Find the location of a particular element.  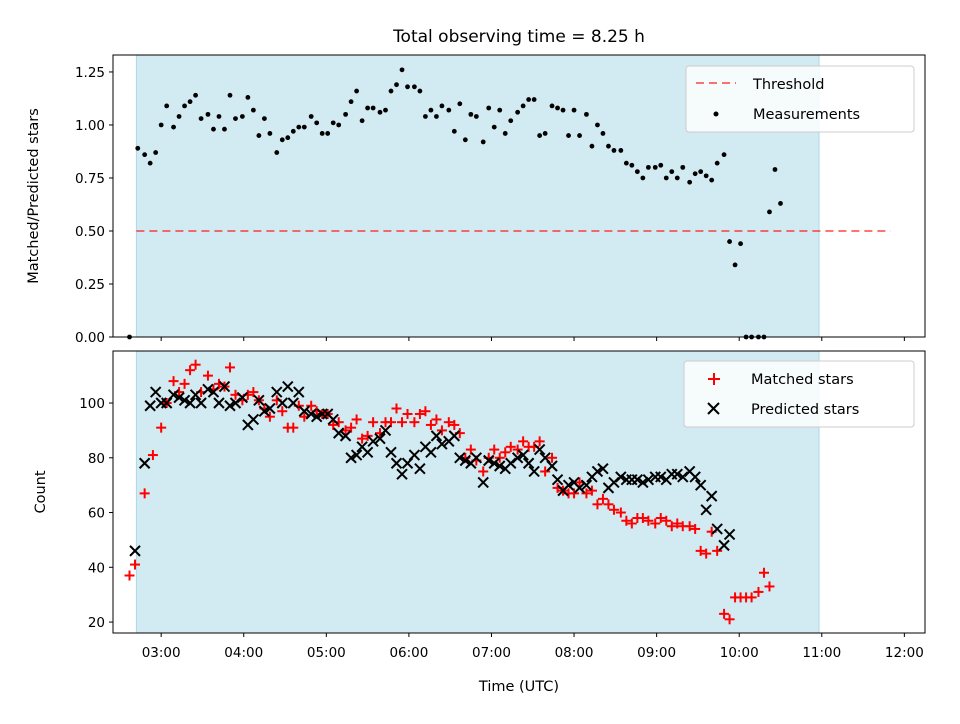

bottom-y-ticks: 20 40 60 80 100 is located at coordinates (96, 513).